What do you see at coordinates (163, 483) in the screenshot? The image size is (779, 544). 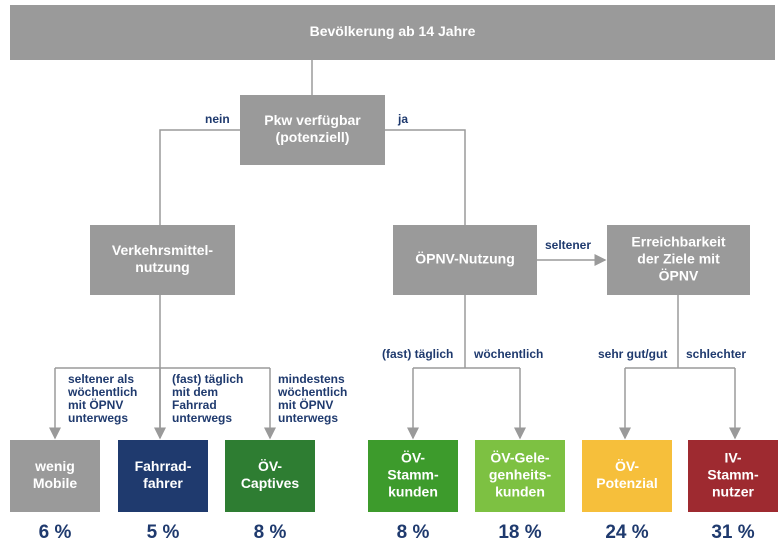 I see `box-label: fahrer` at bounding box center [163, 483].